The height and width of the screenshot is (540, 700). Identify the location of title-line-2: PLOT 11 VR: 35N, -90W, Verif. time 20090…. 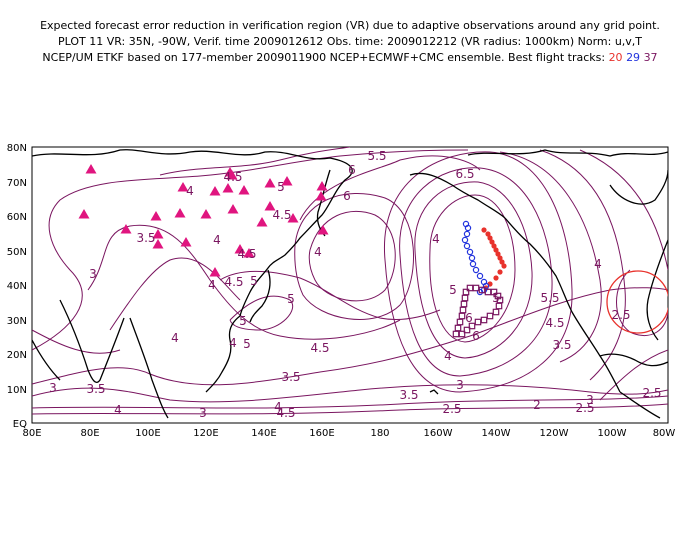
(350, 41).